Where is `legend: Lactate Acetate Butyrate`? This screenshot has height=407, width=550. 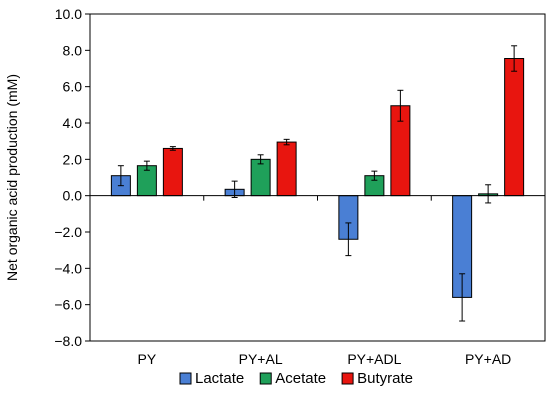
legend: Lactate Acetate Butyrate is located at coordinates (296, 378).